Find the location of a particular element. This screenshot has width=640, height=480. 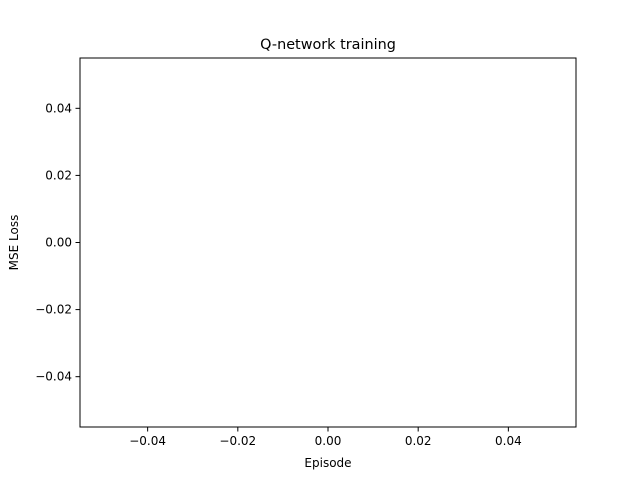

x-axis-label: Episode is located at coordinates (327, 463).